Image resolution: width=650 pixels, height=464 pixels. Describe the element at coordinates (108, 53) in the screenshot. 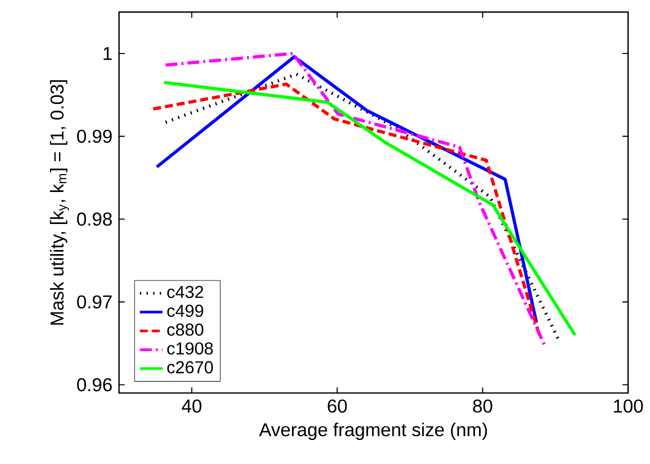

I see `y-tick-label: 1` at that location.